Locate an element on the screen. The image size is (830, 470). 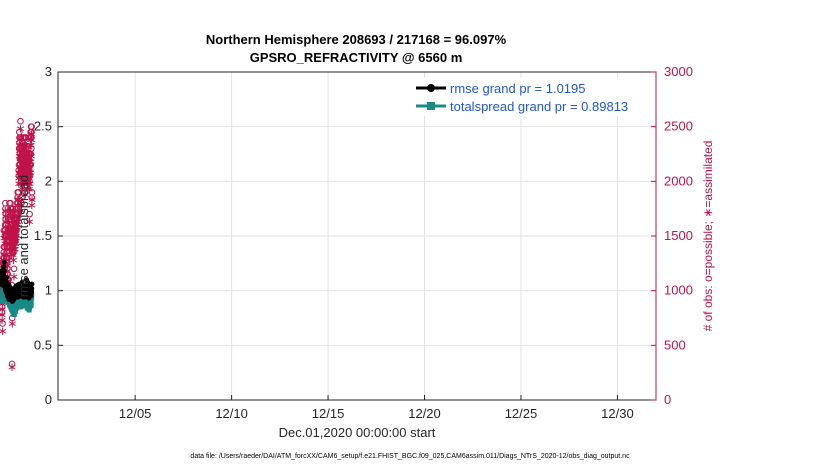
y-right-tick-label: 2500 is located at coordinates (678, 126).